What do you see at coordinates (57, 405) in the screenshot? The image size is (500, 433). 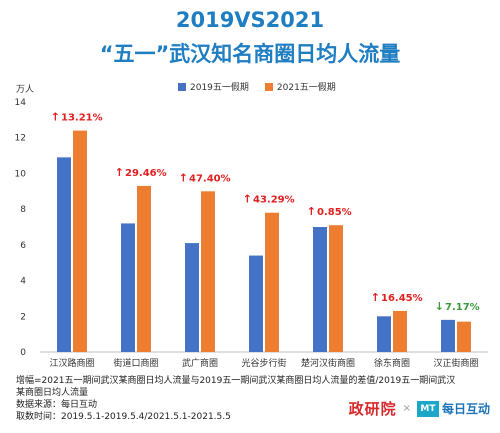 I see `footnote-source: 数据来源：每日互动` at bounding box center [57, 405].